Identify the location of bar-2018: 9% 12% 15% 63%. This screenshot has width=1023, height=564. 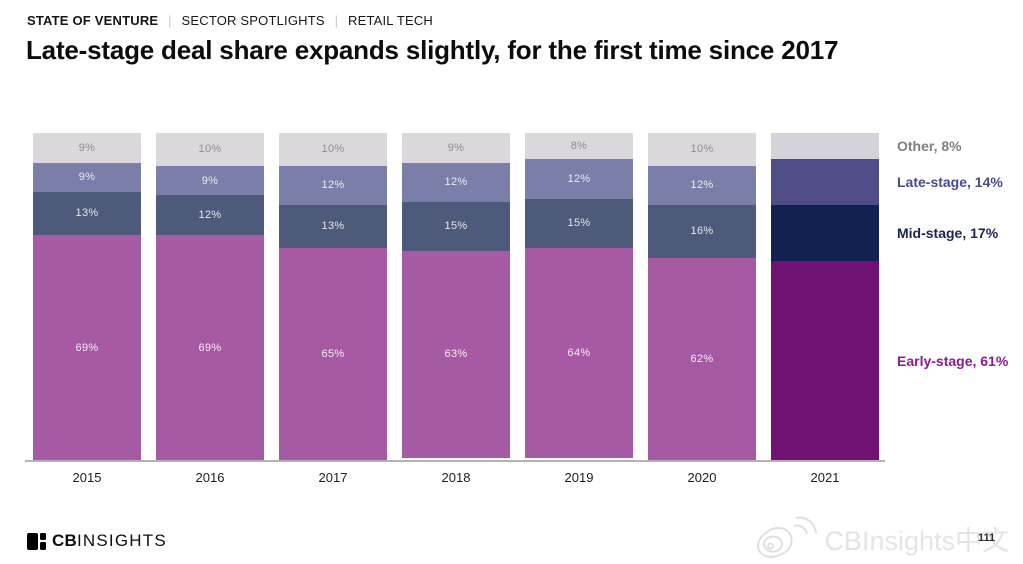
(456, 297).